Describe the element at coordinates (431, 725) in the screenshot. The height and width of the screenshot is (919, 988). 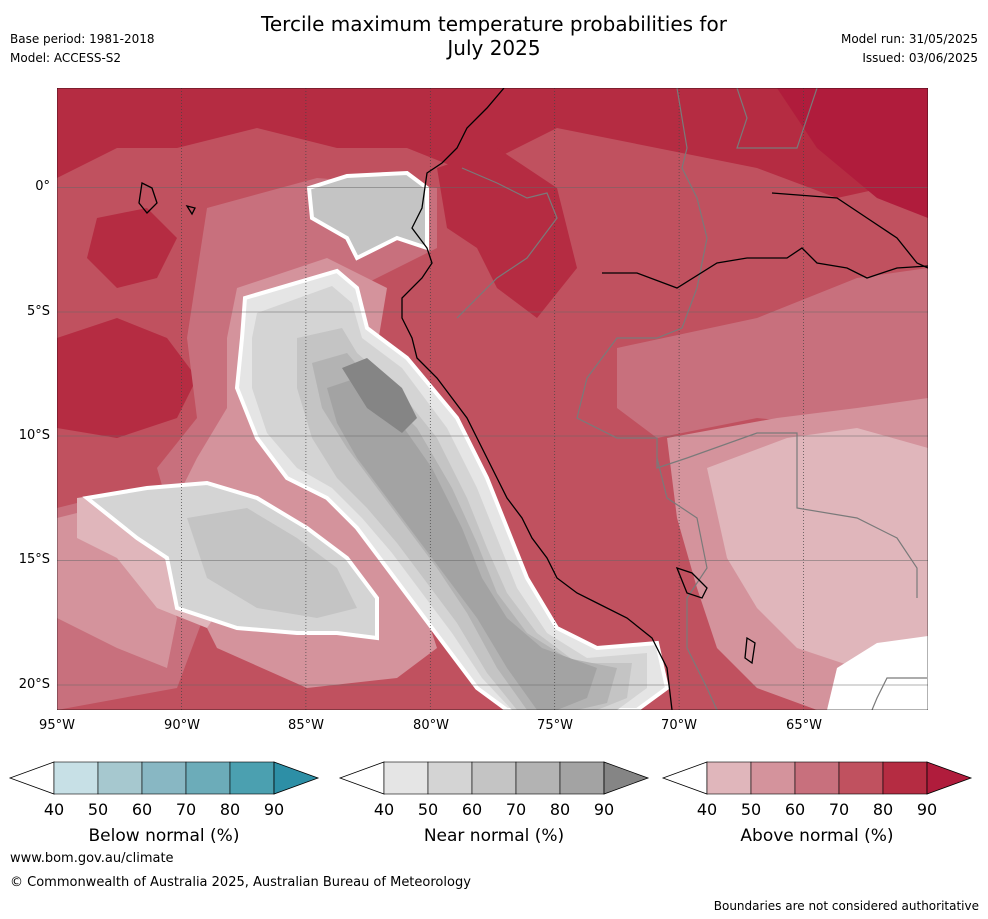
I see `lon-label-80w: 80°W` at that location.